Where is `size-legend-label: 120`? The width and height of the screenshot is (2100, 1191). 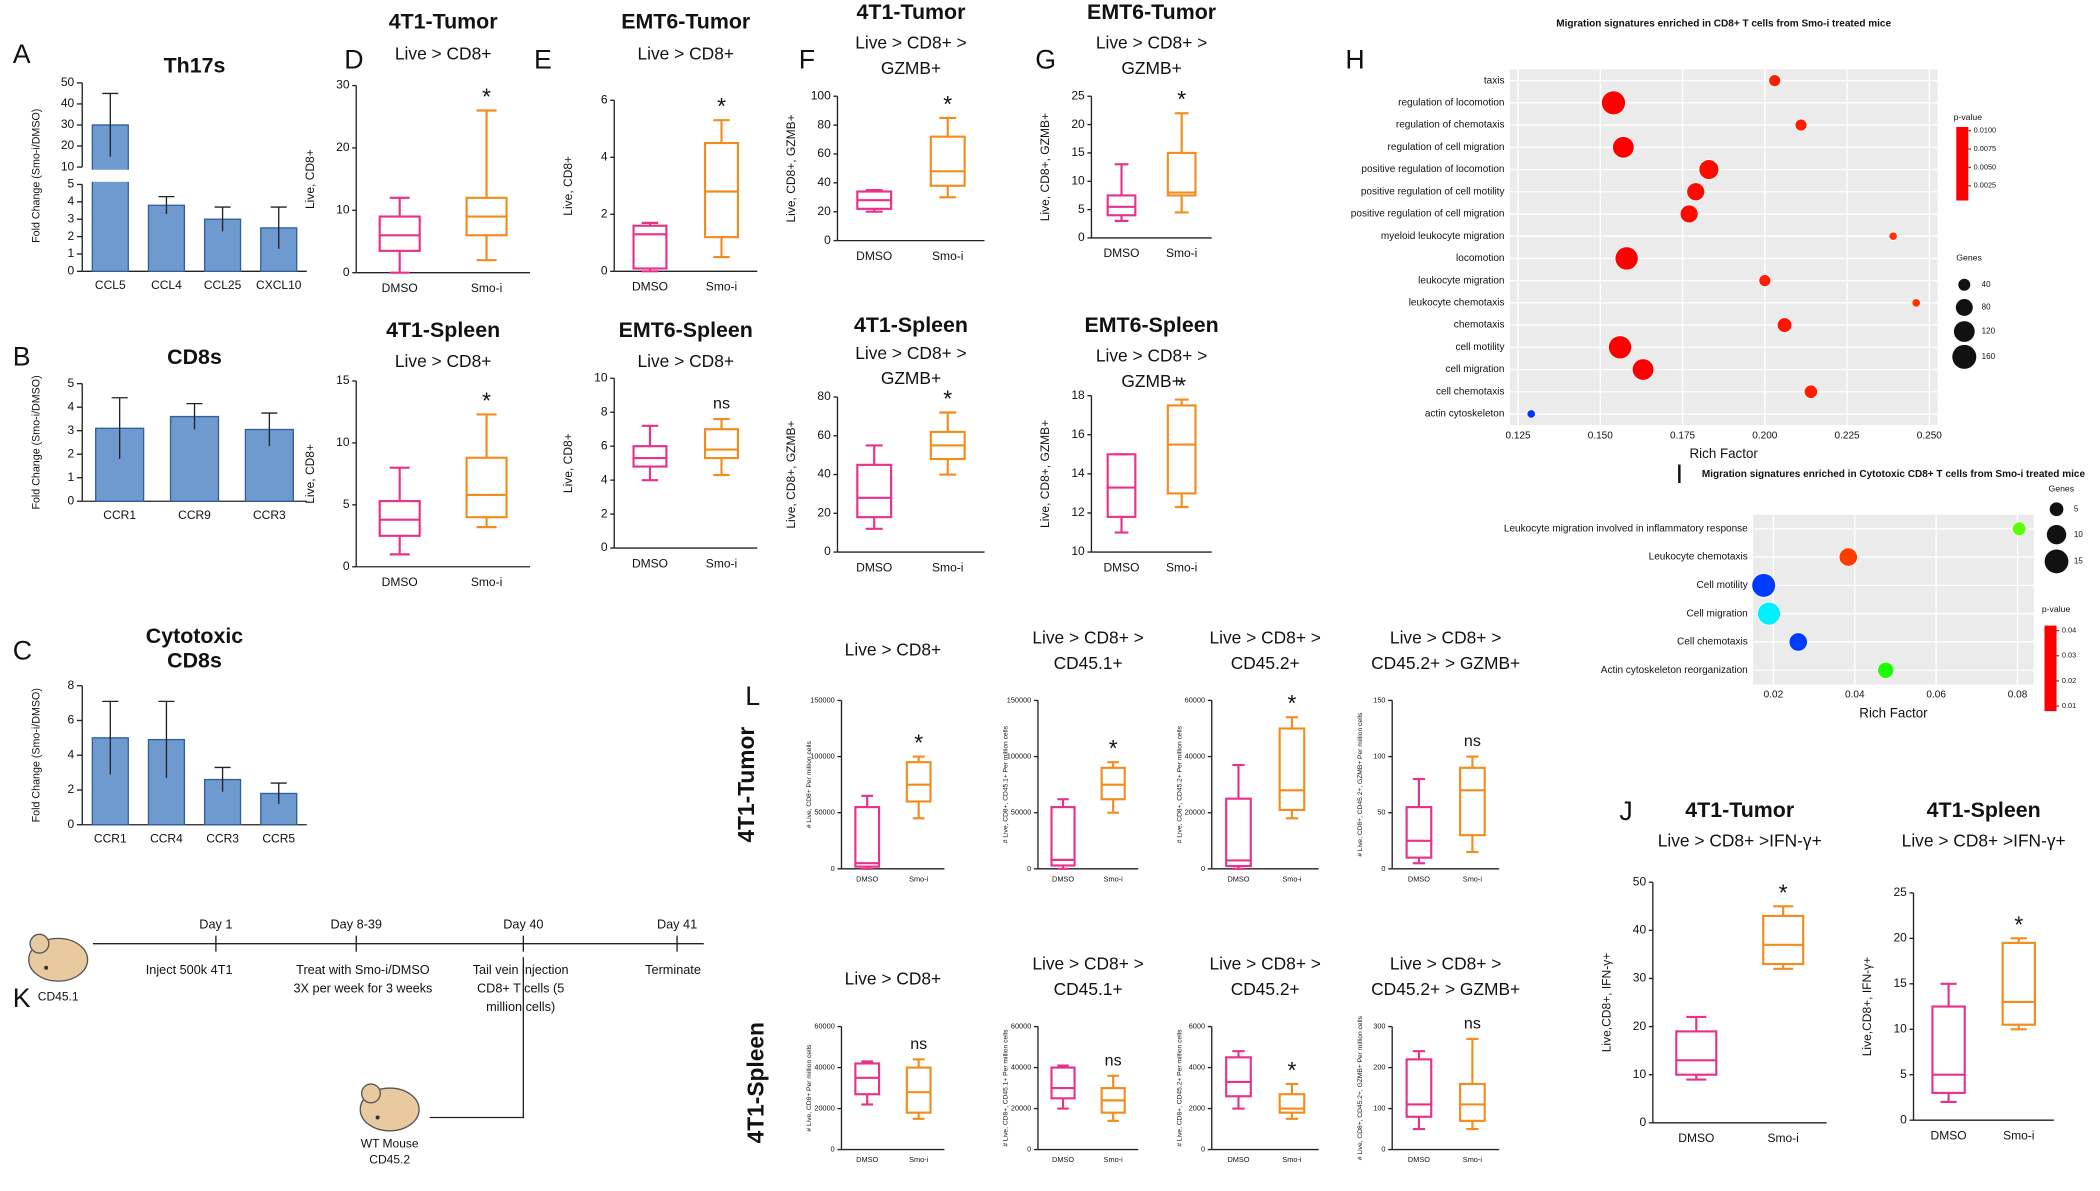 size-legend-label: 120 is located at coordinates (1989, 331).